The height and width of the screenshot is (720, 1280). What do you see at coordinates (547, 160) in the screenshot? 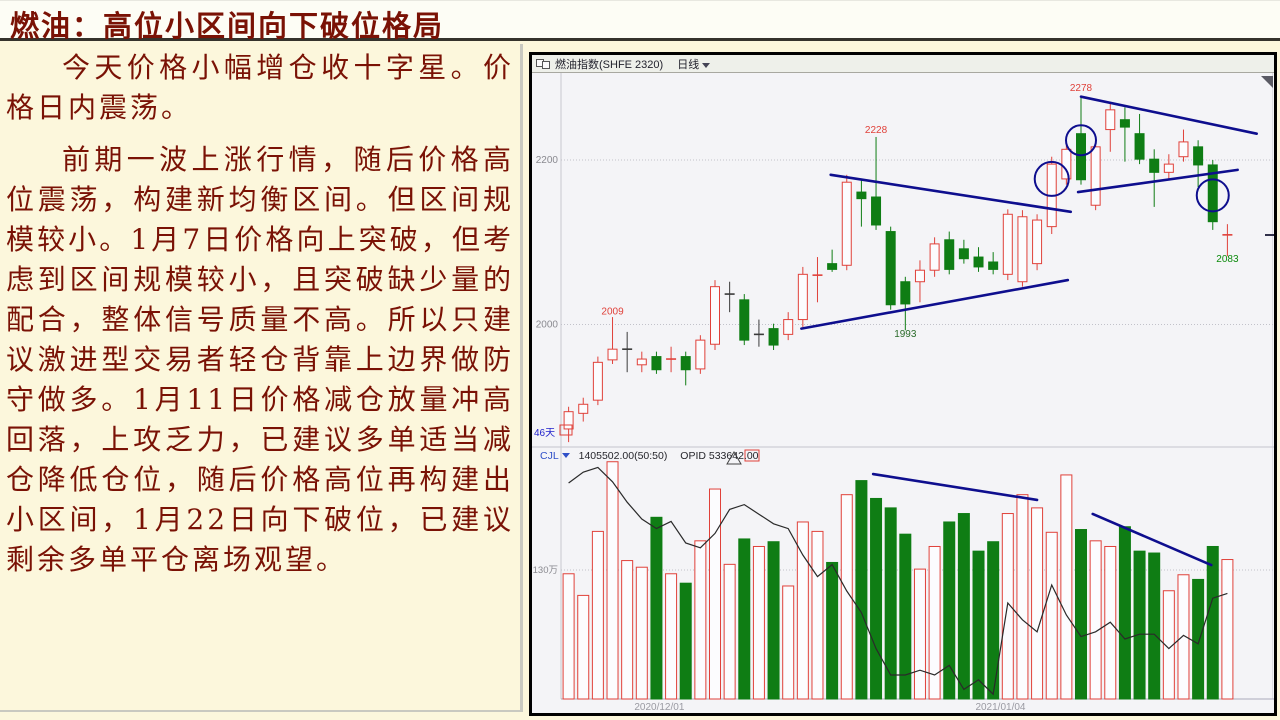
I see `svg-text: 2200` at bounding box center [547, 160].